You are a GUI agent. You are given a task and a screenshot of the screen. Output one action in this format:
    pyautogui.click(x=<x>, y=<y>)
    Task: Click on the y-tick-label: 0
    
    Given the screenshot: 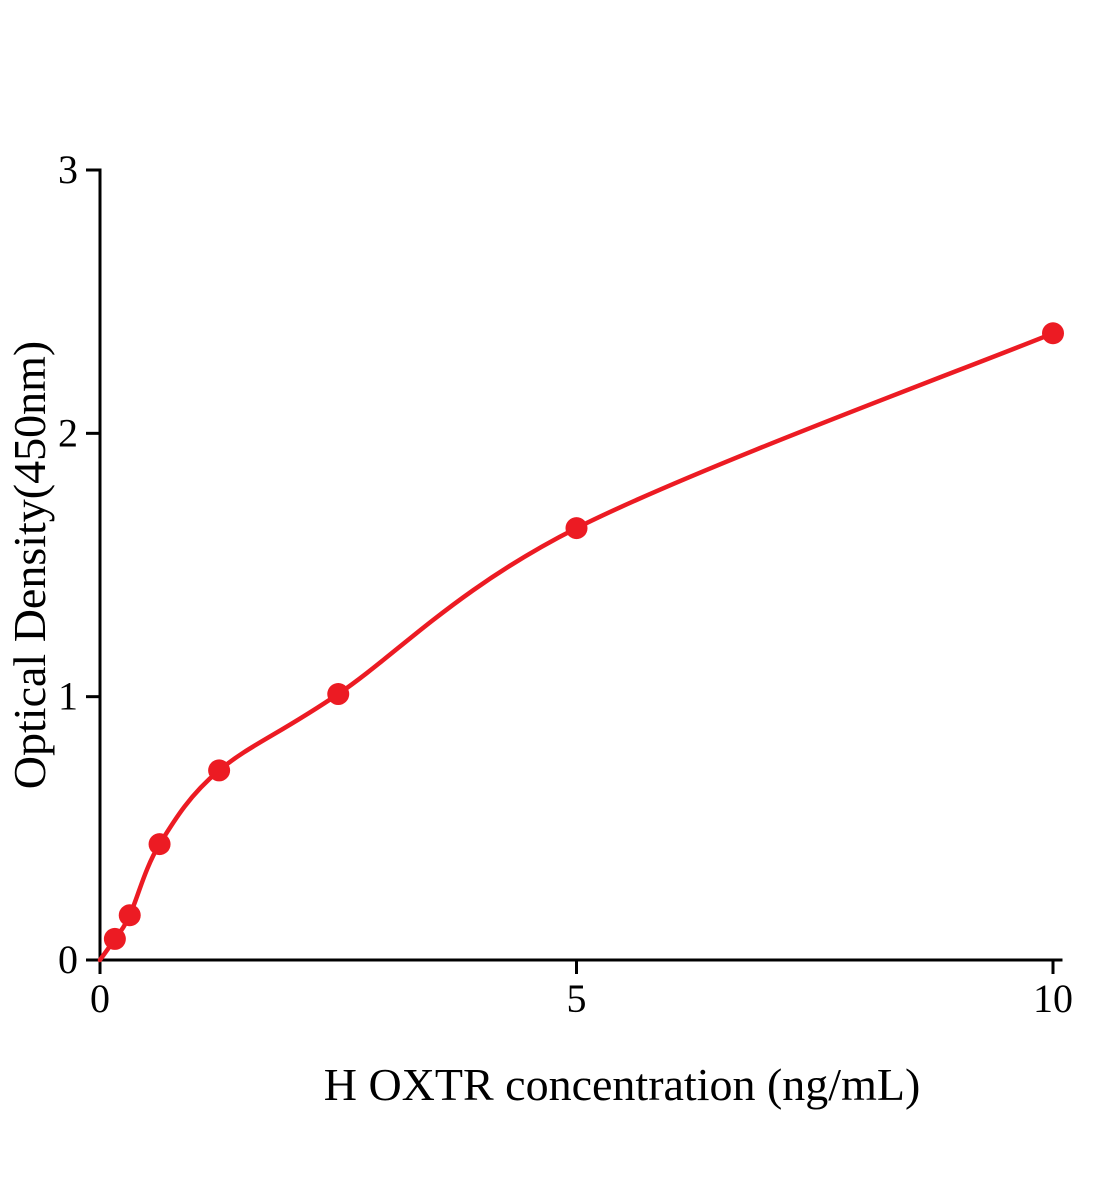 What is the action you would take?
    pyautogui.click(x=68, y=959)
    